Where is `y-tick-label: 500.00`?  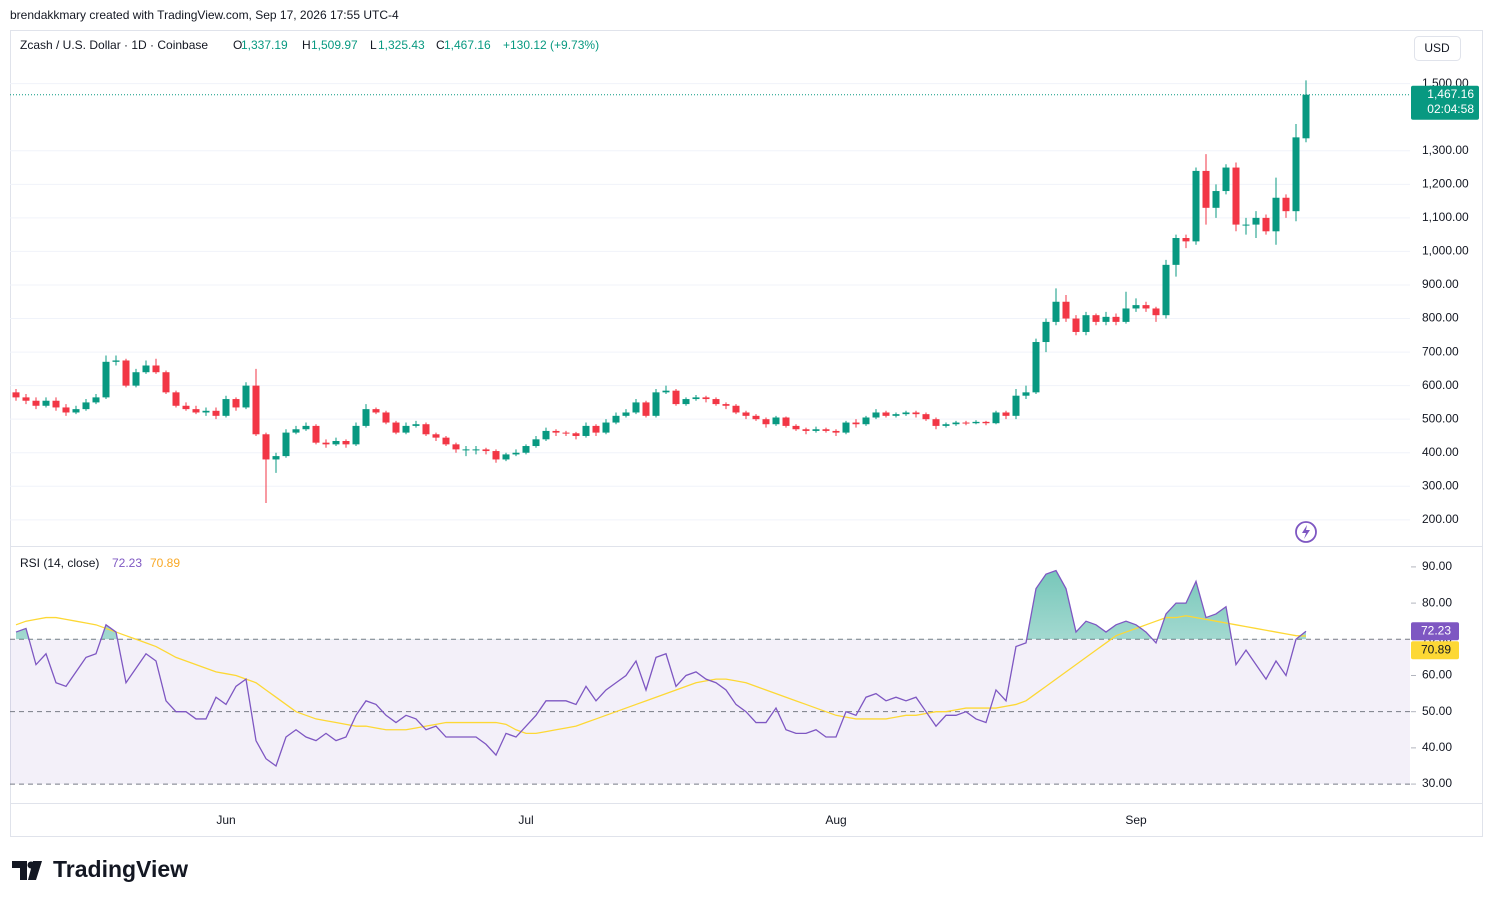 y-tick-label: 500.00 is located at coordinates (1440, 418).